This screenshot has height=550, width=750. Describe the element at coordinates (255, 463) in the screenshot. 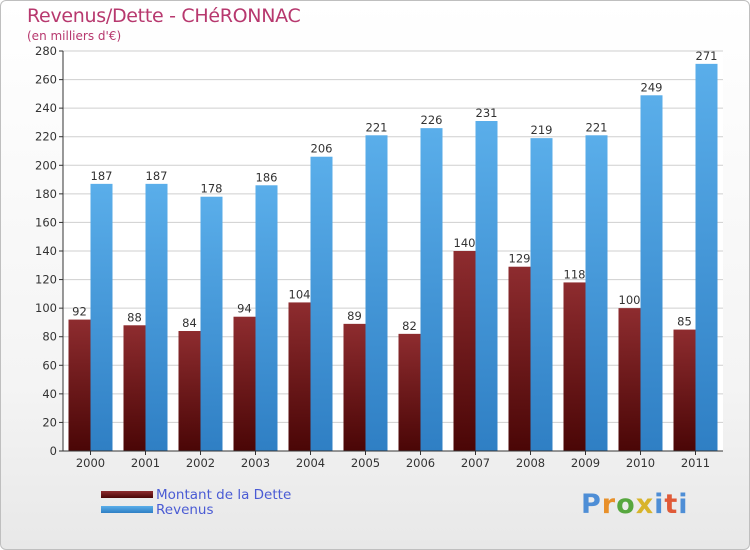

I see `x-tick-label: 2003` at that location.